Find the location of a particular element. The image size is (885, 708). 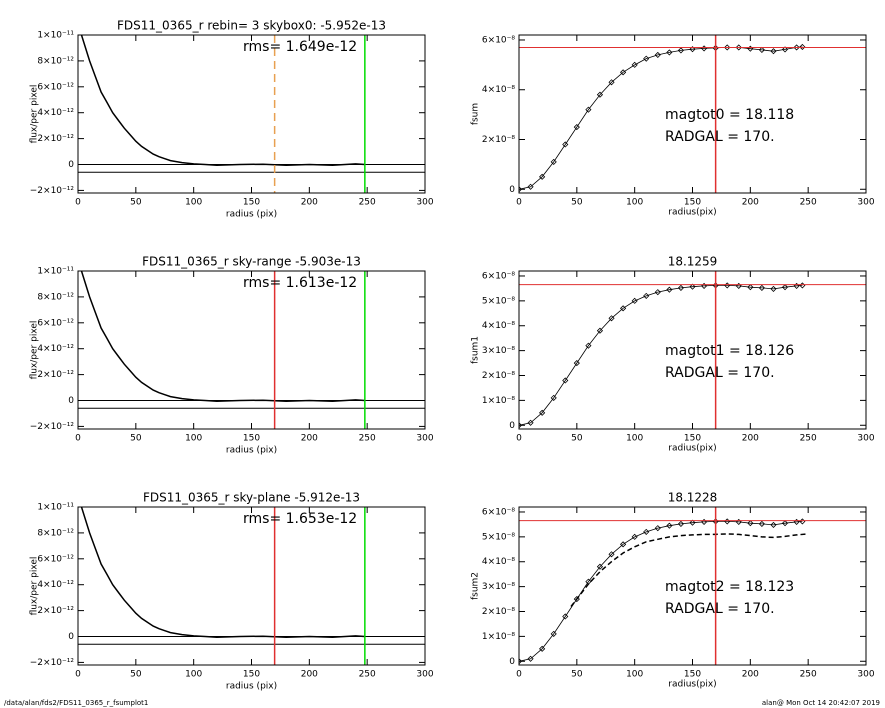

y-tick-label: 2×10⁻¹² is located at coordinates (55, 375).